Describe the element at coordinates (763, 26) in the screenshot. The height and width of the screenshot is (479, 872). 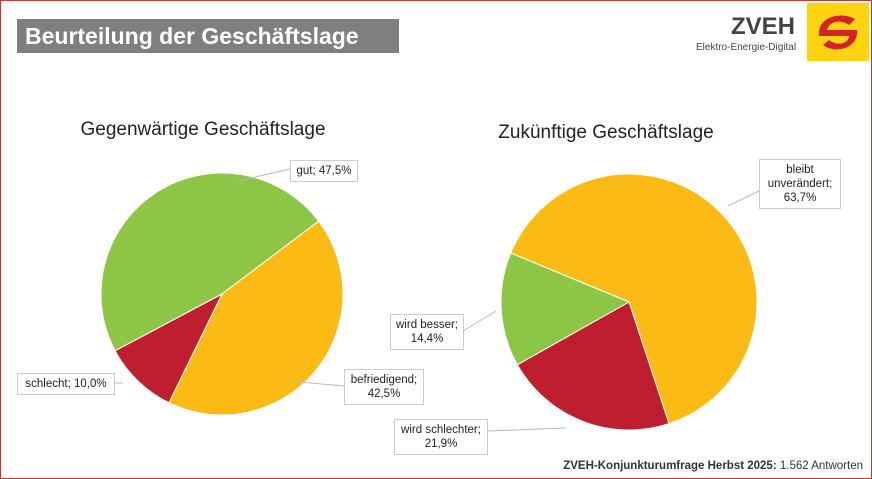
I see `logo-name: ZVEH` at that location.